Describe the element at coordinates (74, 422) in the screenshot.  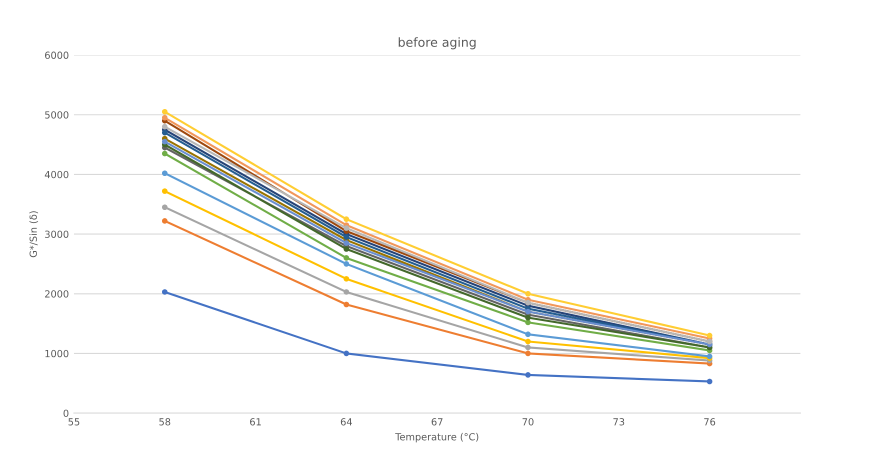
I see `x-tick-label: 55` at that location.